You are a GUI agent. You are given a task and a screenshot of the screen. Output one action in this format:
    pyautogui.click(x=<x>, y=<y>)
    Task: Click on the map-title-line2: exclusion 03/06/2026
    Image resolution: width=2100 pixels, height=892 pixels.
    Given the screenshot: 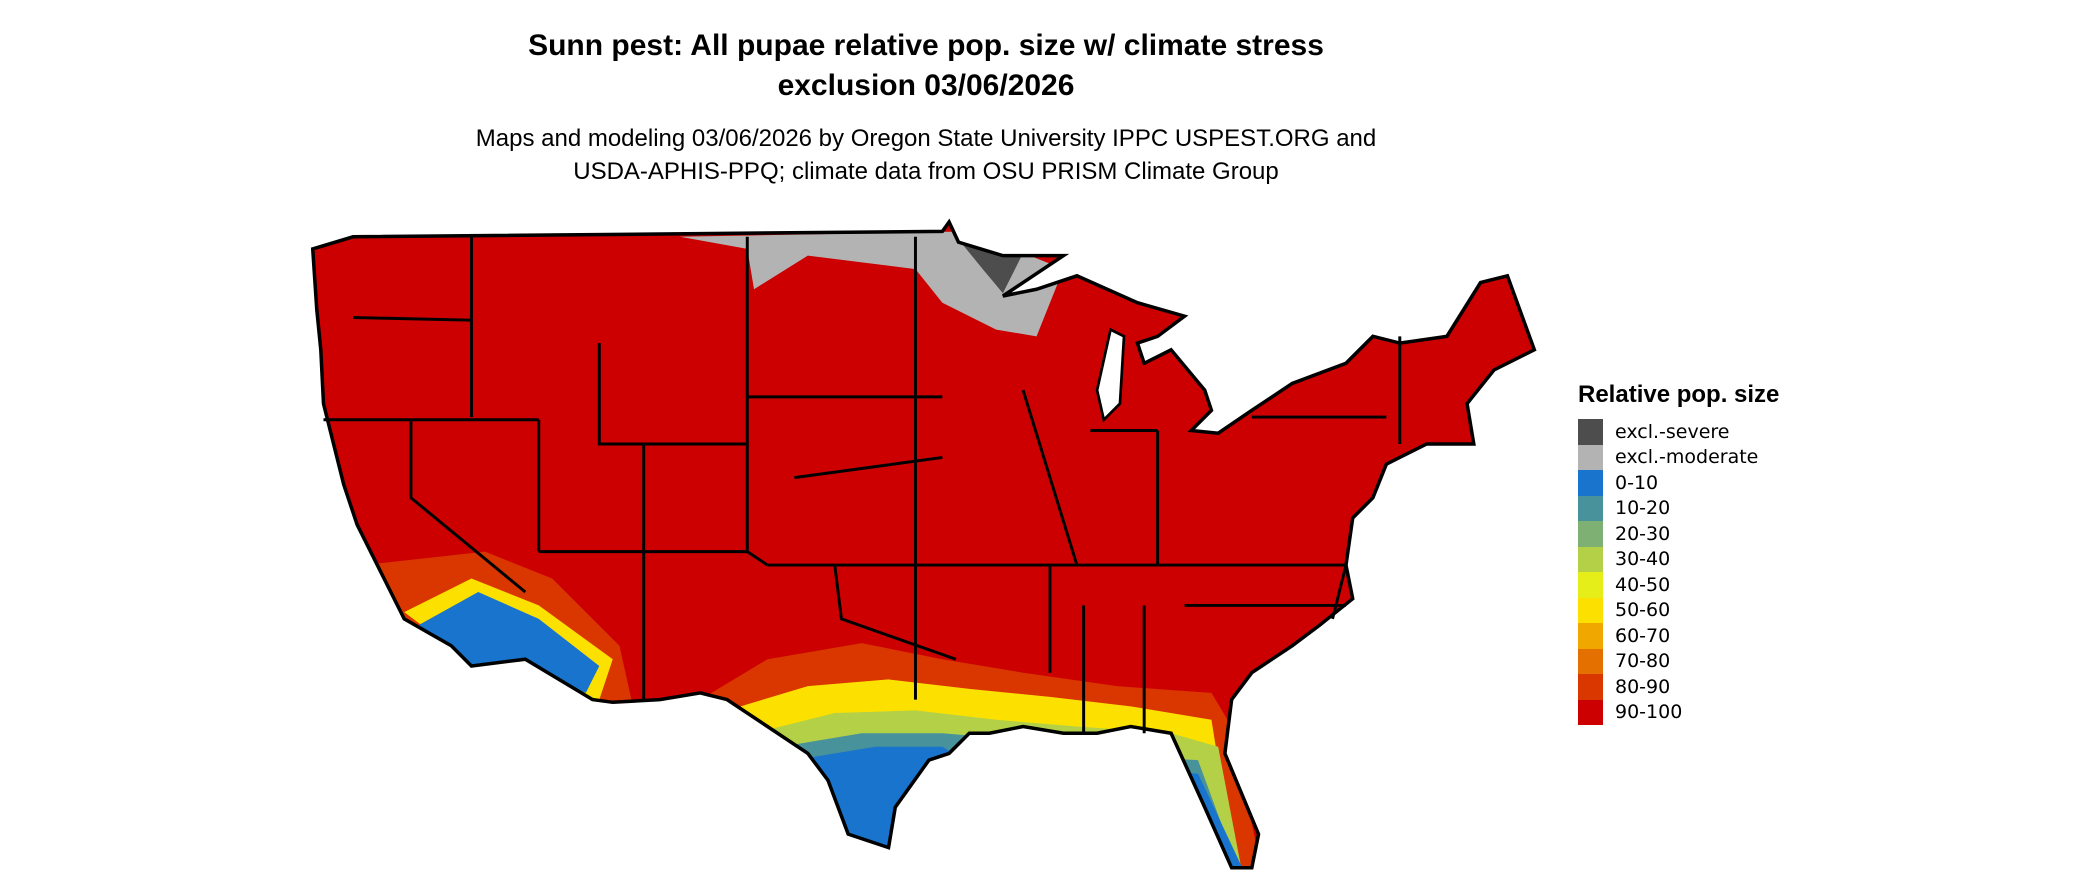 What is the action you would take?
    pyautogui.click(x=926, y=85)
    